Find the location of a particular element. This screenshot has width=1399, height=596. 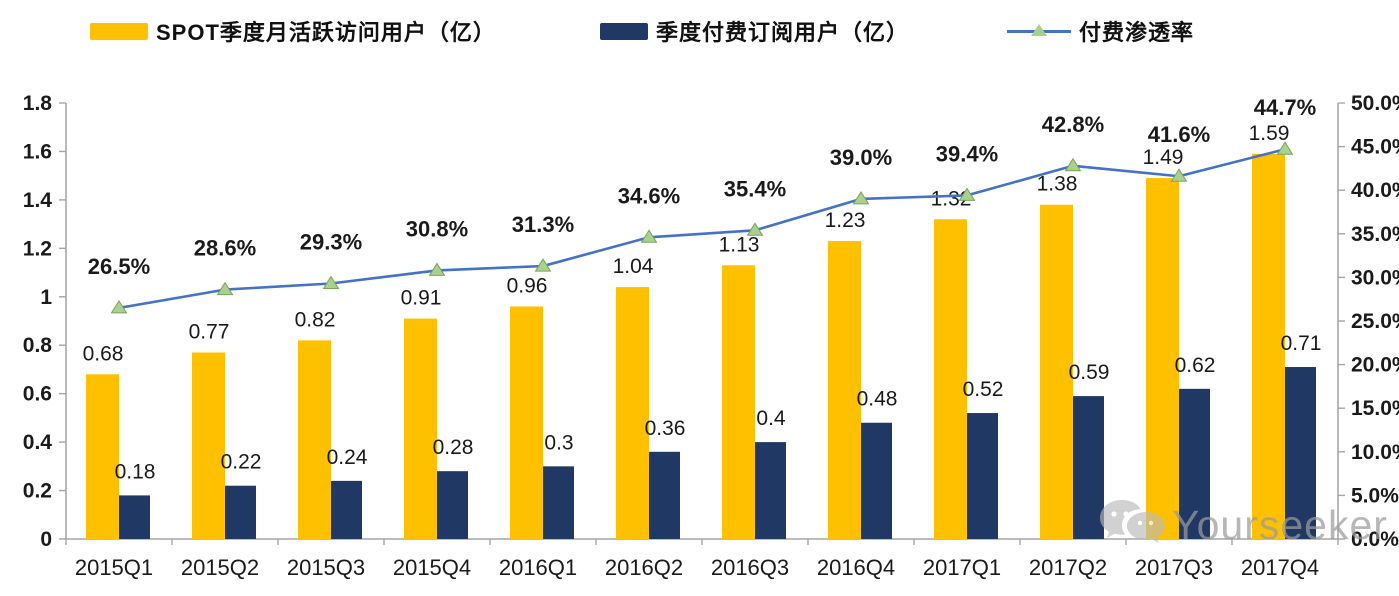

right-axis-tick-label: 30.0% is located at coordinates (1375, 277).